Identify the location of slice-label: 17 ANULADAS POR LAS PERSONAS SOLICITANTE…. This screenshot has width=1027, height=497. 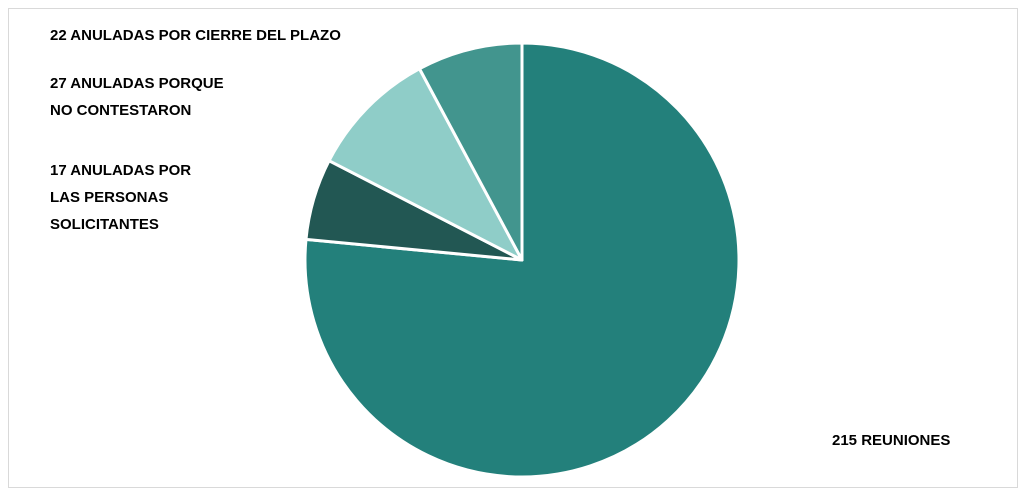
(121, 197).